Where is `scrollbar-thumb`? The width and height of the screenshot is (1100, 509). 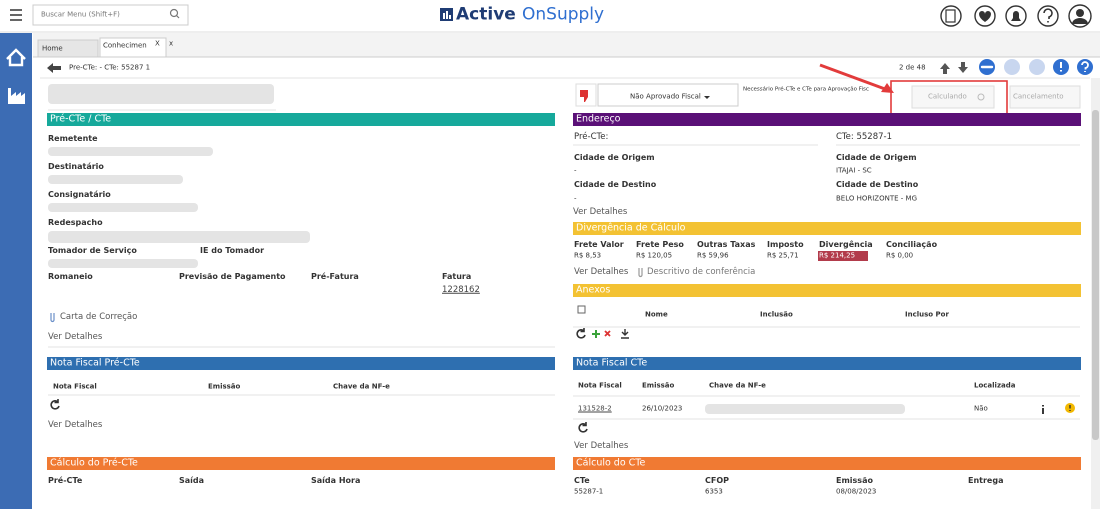
scrollbar-thumb is located at coordinates (1095, 275).